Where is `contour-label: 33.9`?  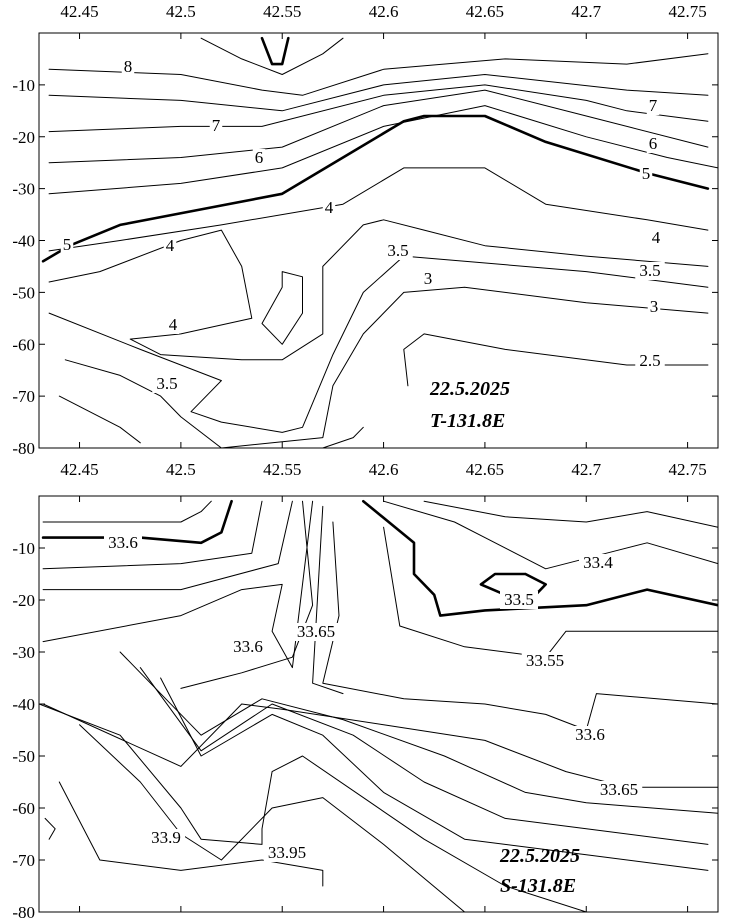 contour-label: 33.9 is located at coordinates (166, 837).